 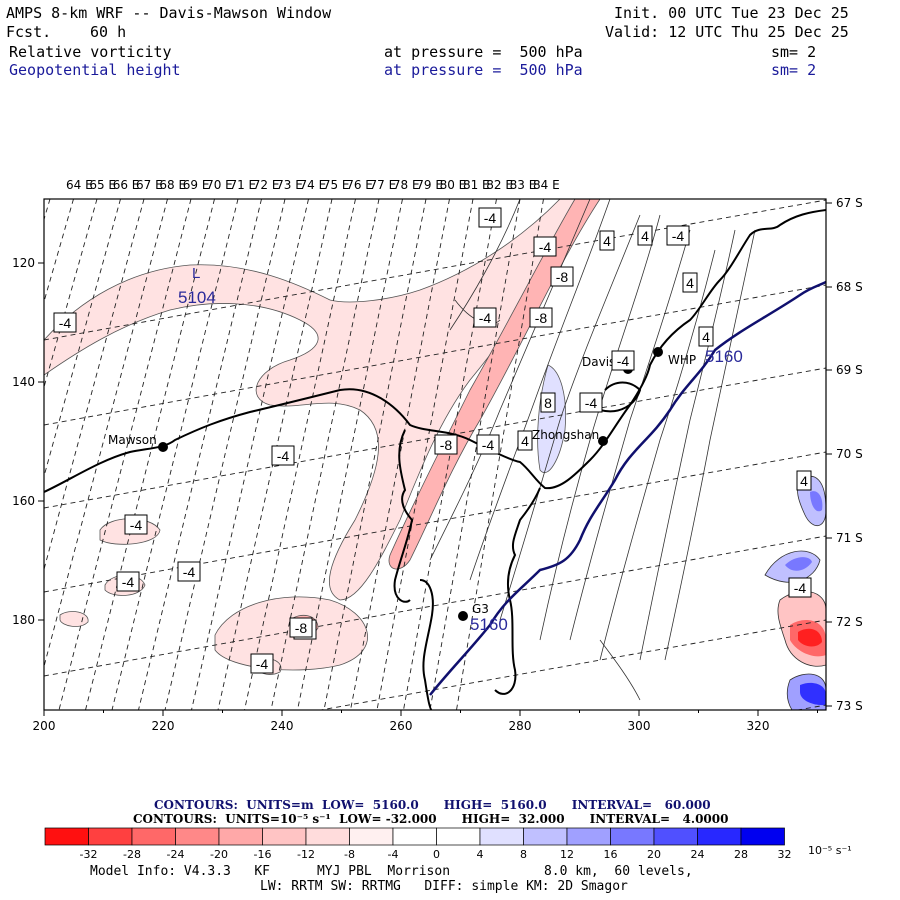 I want to click on field2-name: Geopotential height, so click(x=95, y=70).